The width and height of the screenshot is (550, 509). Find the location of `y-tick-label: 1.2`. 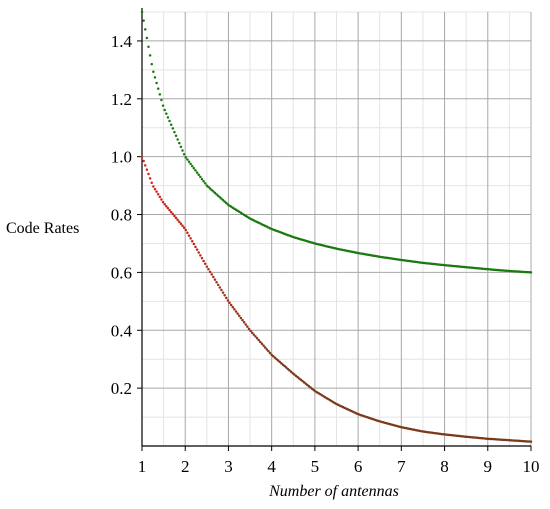

y-tick-label: 1.2 is located at coordinates (121, 99).